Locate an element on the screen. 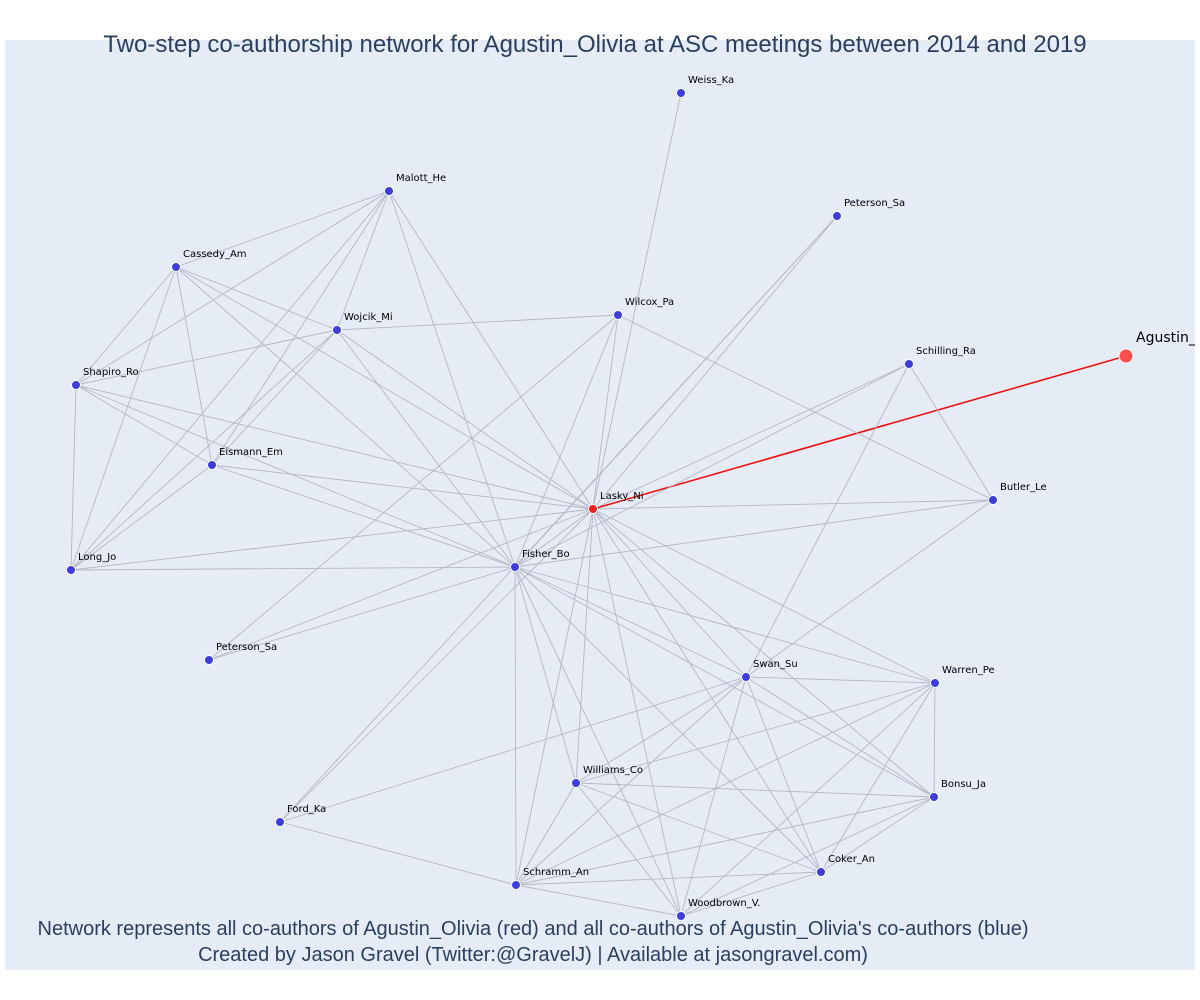 The width and height of the screenshot is (1200, 1000). edge-malott-shapiro is located at coordinates (232, 288).